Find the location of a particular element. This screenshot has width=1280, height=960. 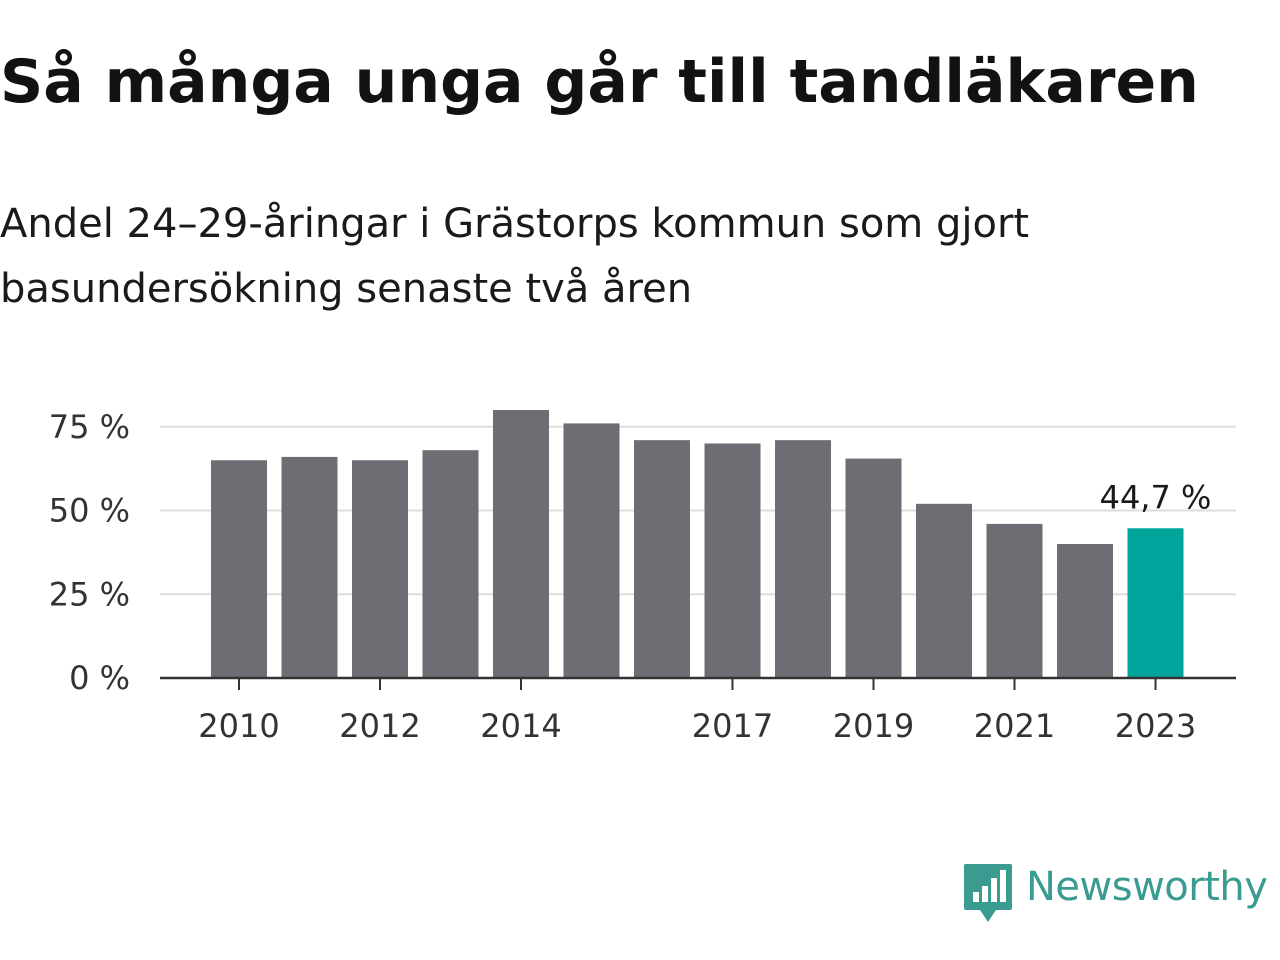

bar-2014 is located at coordinates (521, 544).